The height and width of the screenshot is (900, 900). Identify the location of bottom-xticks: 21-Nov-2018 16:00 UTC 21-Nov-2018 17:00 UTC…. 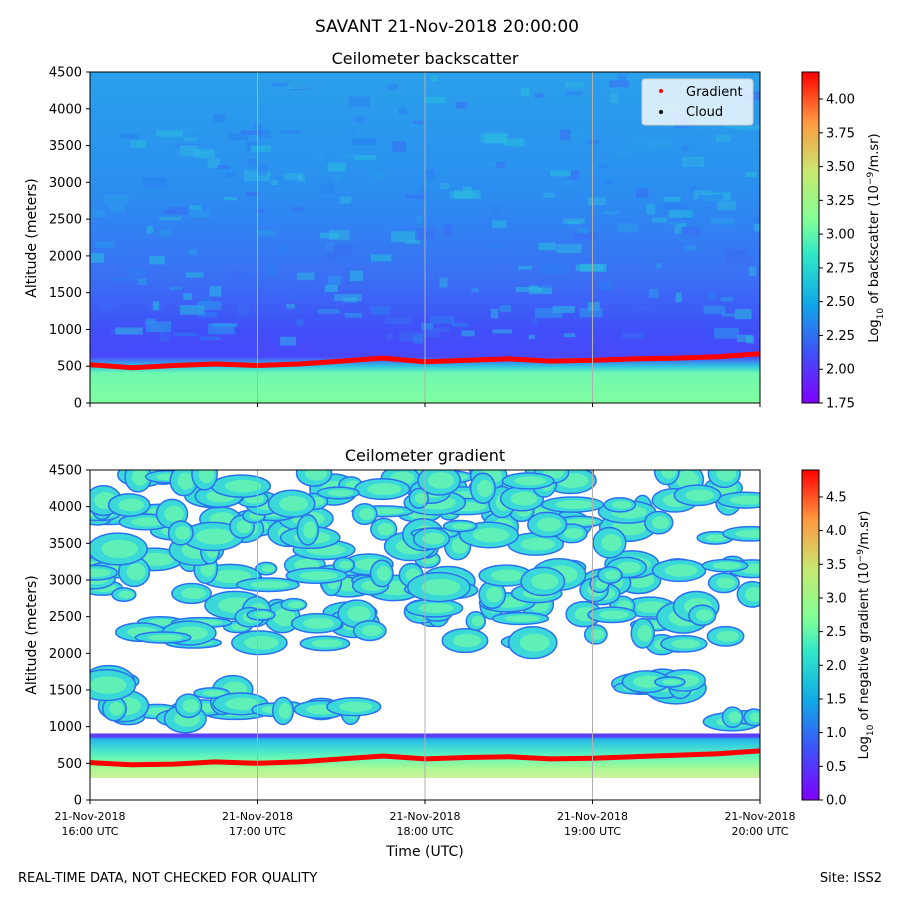
(425, 819).